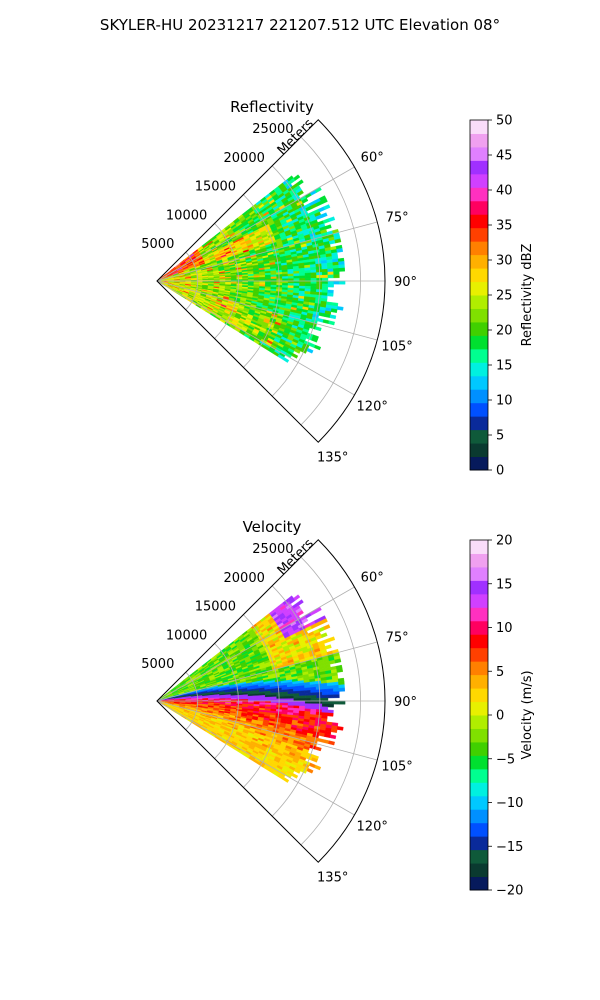  Describe the element at coordinates (491, 296) in the screenshot. I see `reflectivity-colorbar: 0 5 10 15 20 25 30 35 40 45 50` at that location.